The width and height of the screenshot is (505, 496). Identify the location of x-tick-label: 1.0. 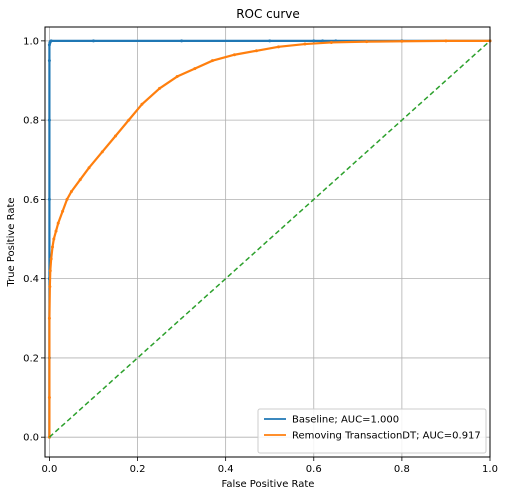
(490, 469).